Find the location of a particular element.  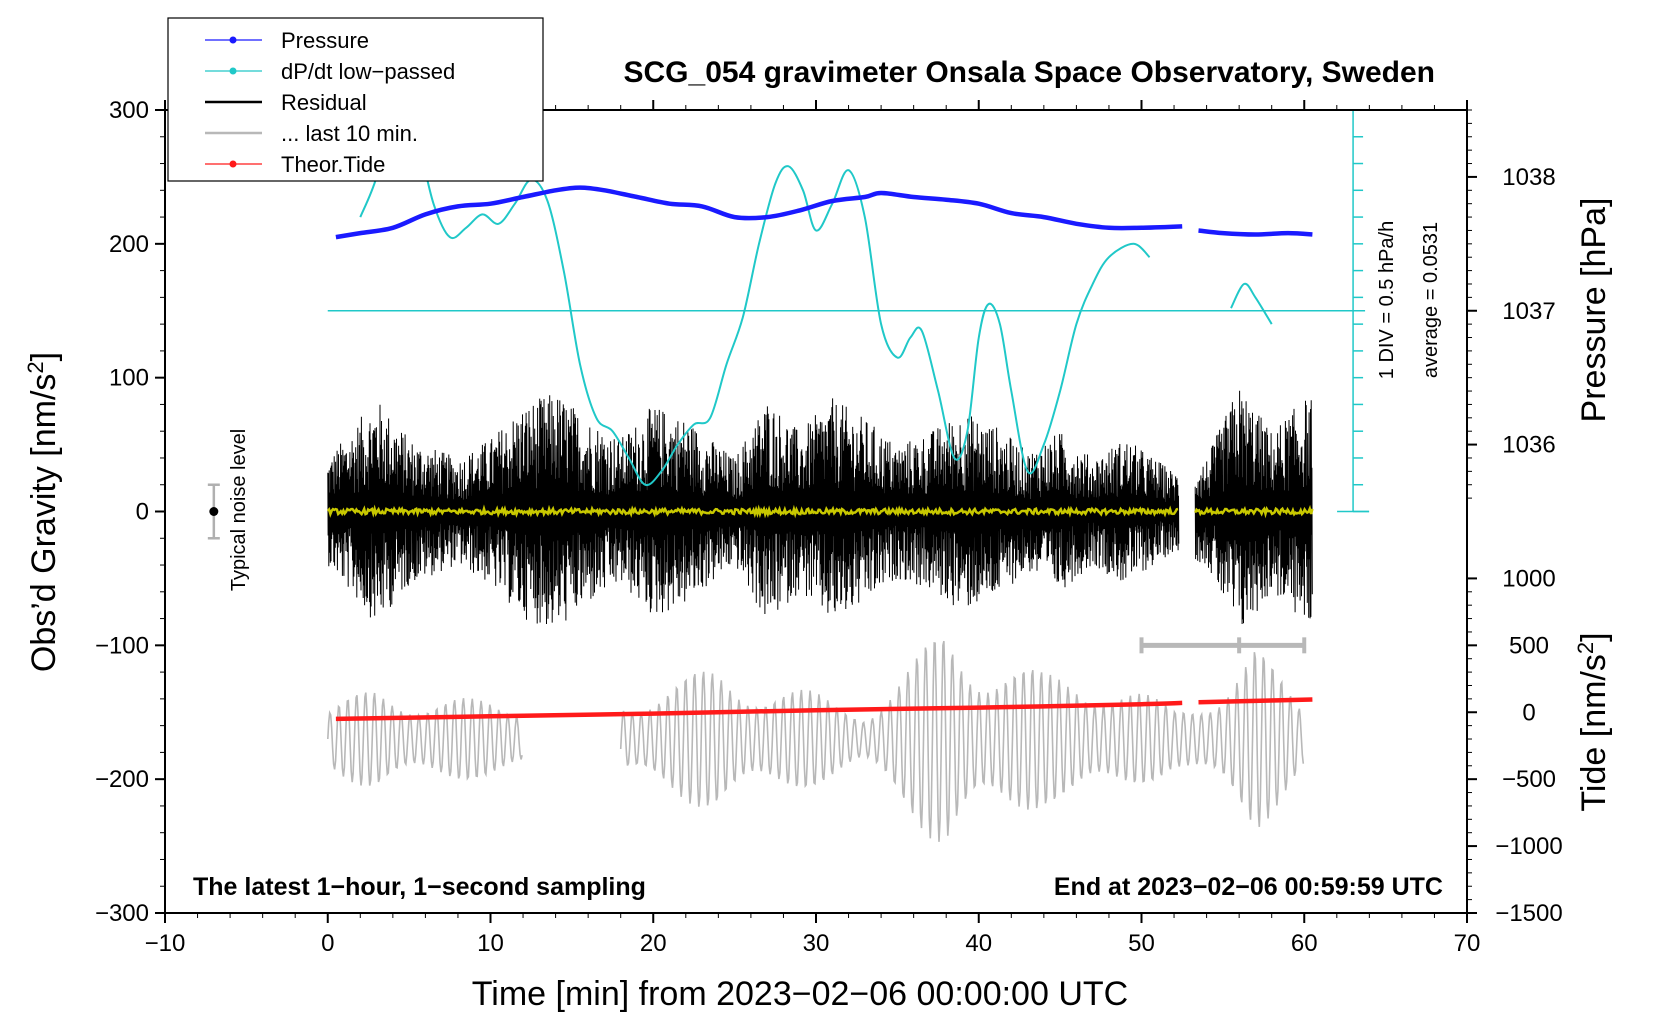

x-tick-label: −10 is located at coordinates (165, 943).